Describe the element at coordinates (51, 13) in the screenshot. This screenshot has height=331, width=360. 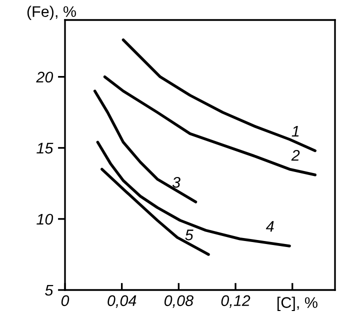
I see `y-axis-title: (Fe), %` at that location.